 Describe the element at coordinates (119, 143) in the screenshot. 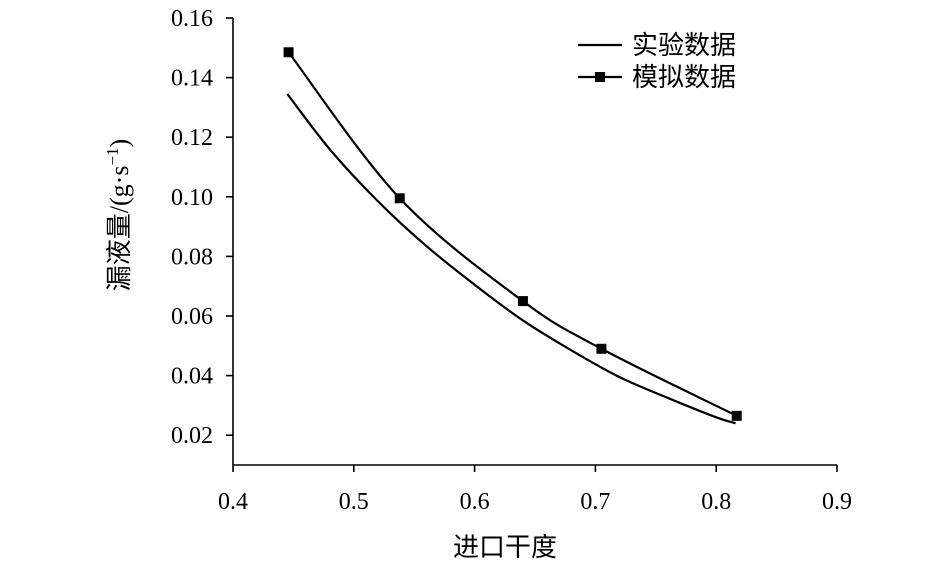

I see `y-axis-title-close: )` at that location.